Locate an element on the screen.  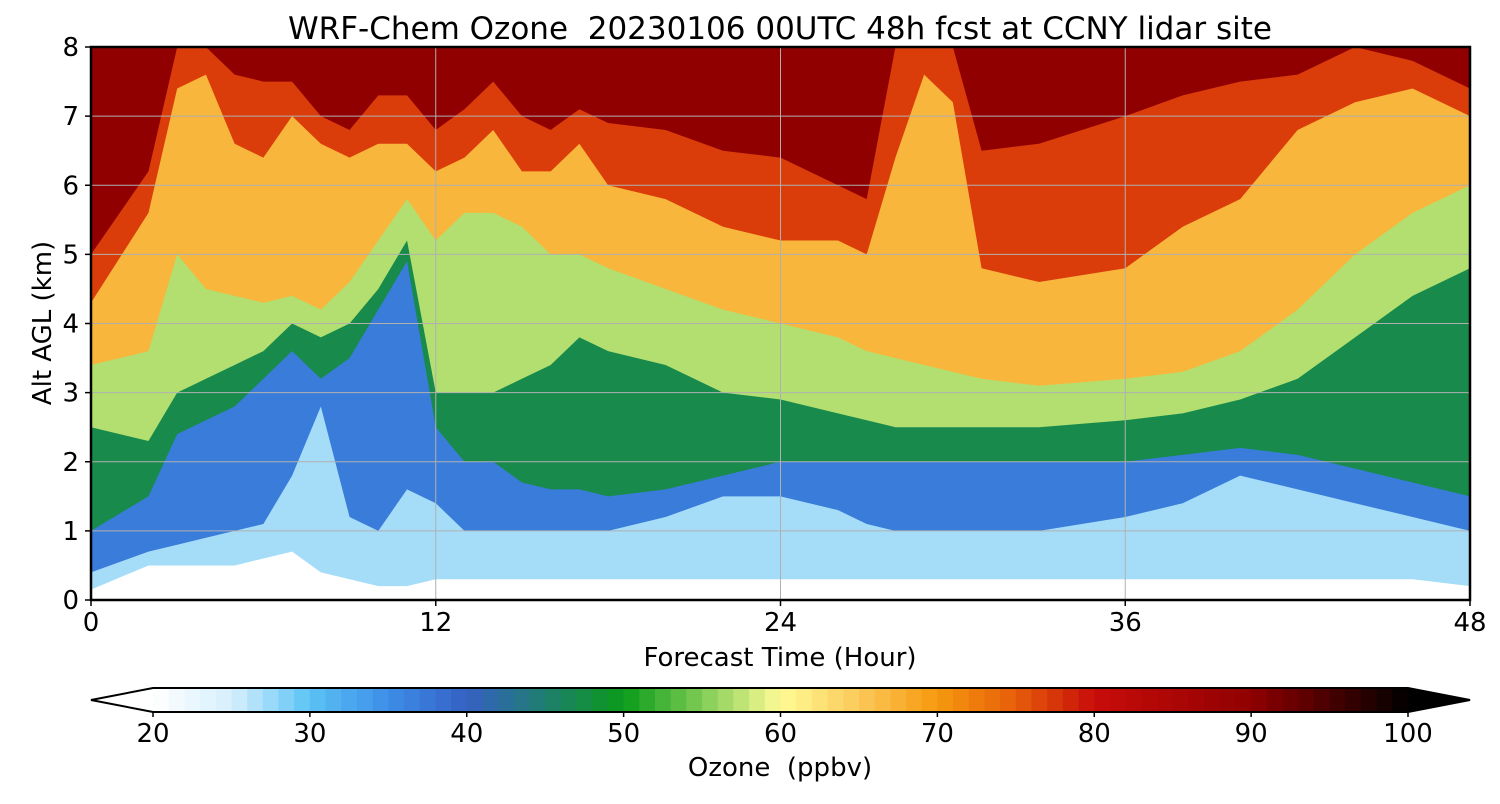
colorbar-over-arrow is located at coordinates (1439, 700).